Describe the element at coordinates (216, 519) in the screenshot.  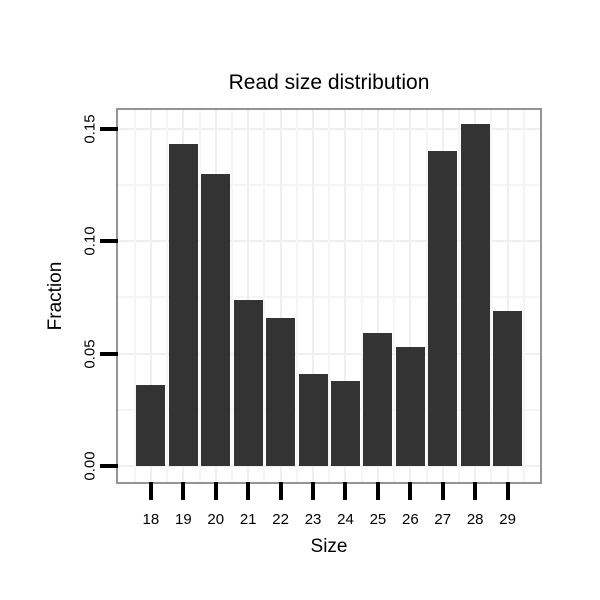
I see `x-tick-label: 20` at that location.